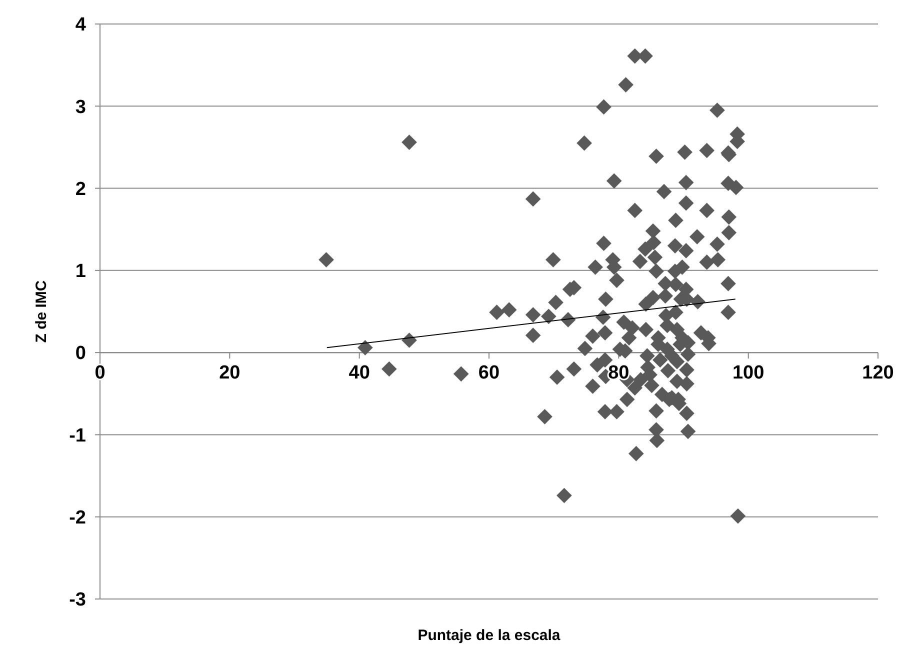 Image resolution: width=921 pixels, height=655 pixels. Describe the element at coordinates (748, 373) in the screenshot. I see `x-tick-label: 100` at that location.